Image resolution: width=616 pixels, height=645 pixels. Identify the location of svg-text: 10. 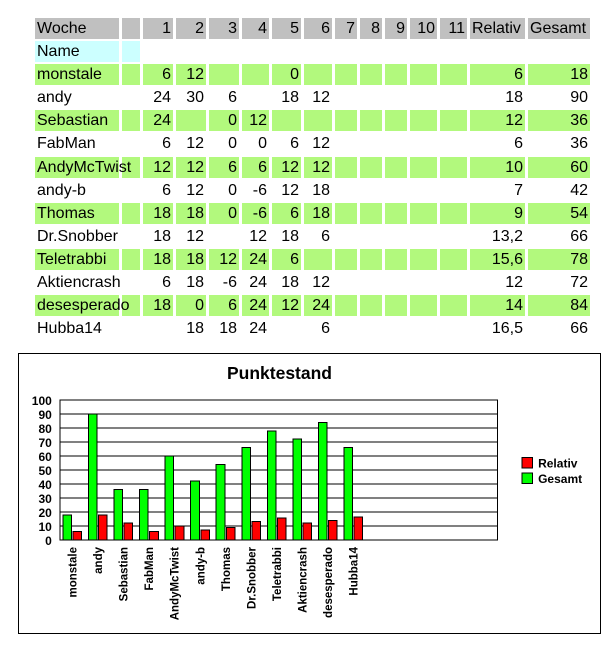
(45, 527).